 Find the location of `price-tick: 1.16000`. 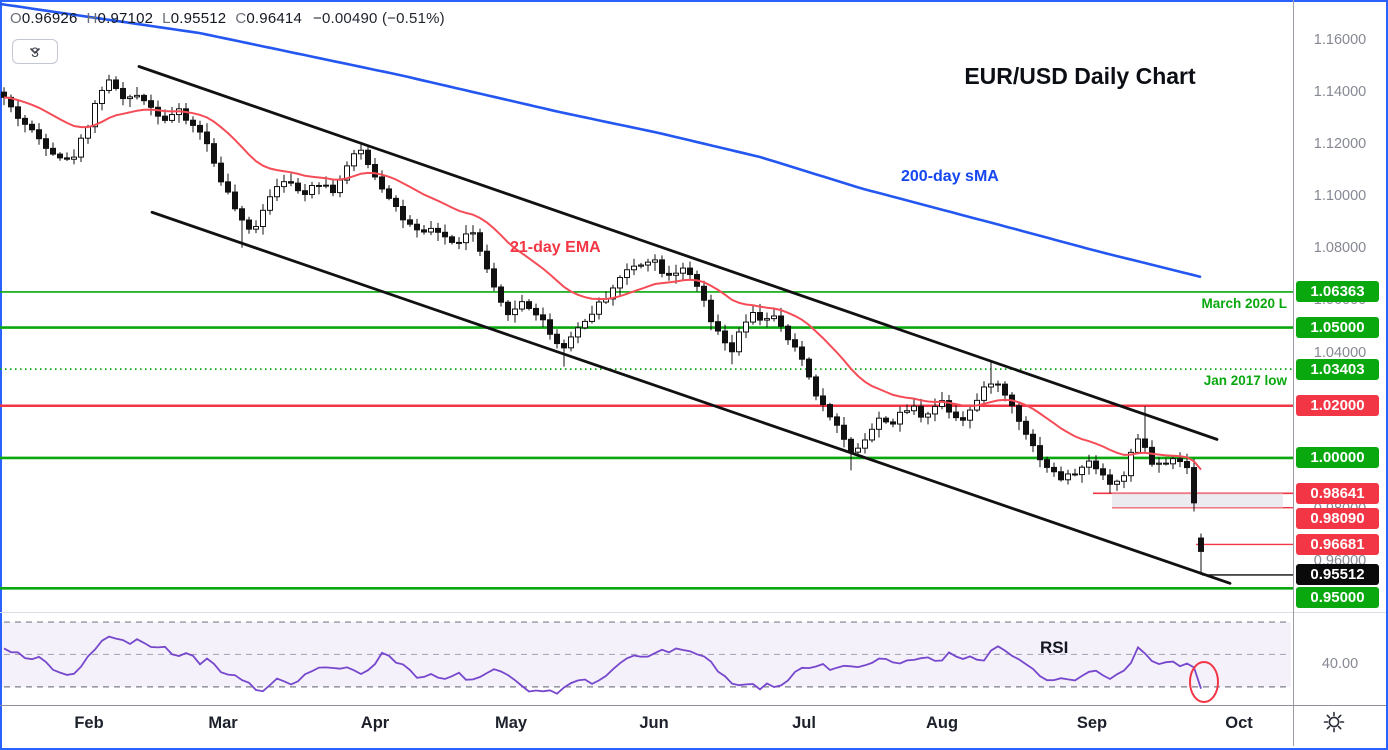

price-tick: 1.16000 is located at coordinates (1340, 39).